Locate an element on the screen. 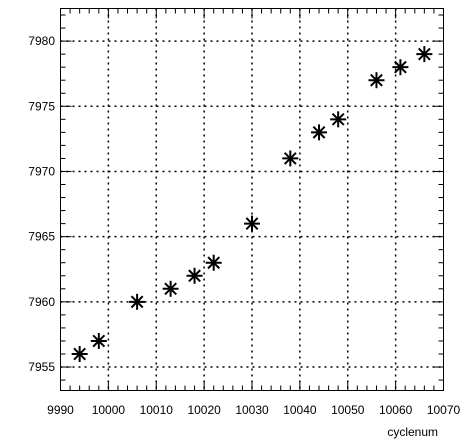 The width and height of the screenshot is (464, 439). y-tick-label: 7955 is located at coordinates (41, 367).